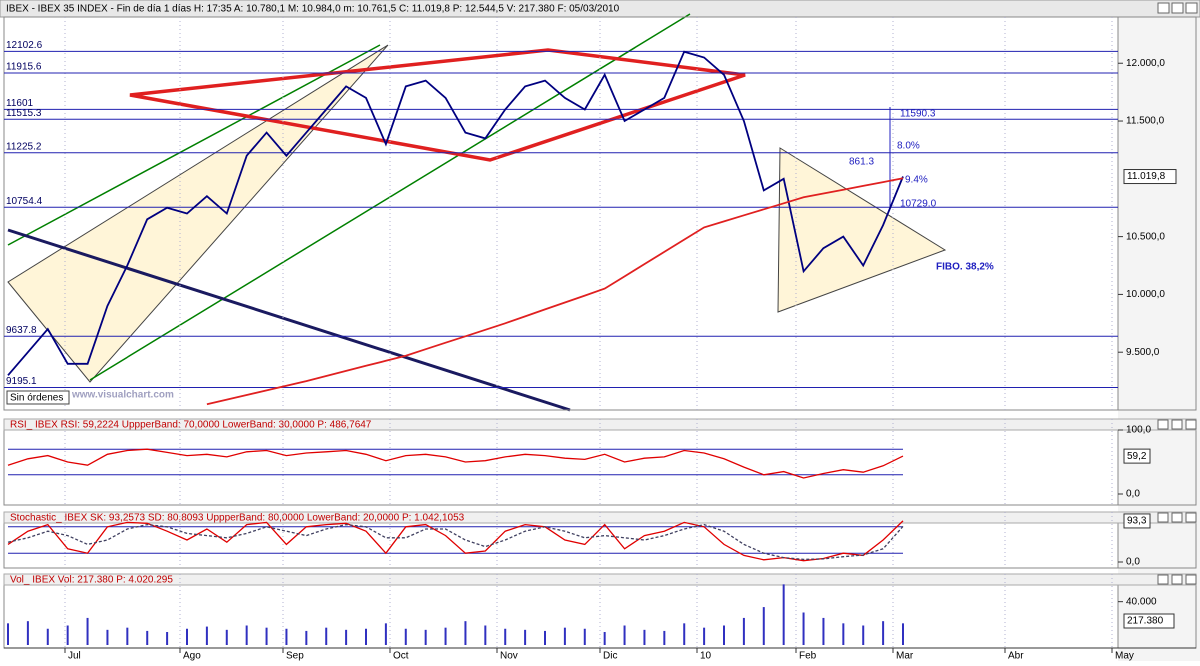 The height and width of the screenshot is (666, 1200). I want to click on max-button, so click(1177, 8).